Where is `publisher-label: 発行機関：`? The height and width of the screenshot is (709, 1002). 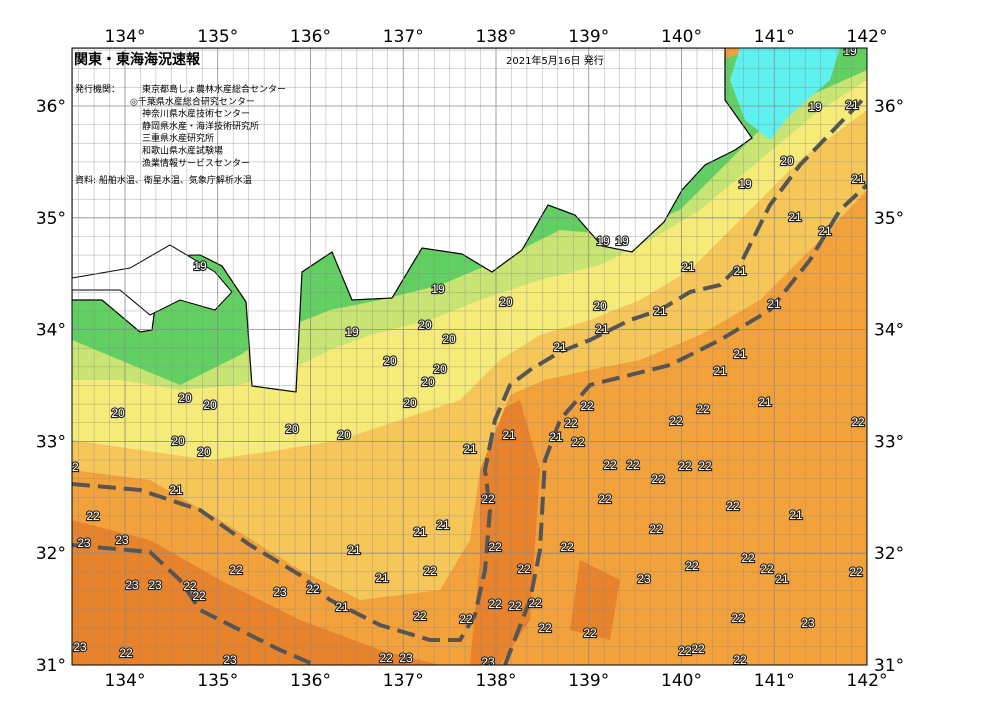 publisher-label: 発行機関： is located at coordinates (97, 89).